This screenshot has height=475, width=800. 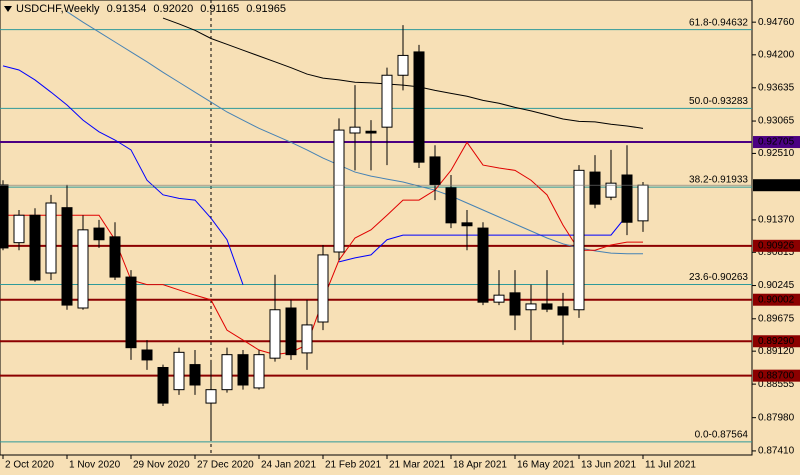 I want to click on y-tick-label: 0.87410, so click(x=776, y=451).